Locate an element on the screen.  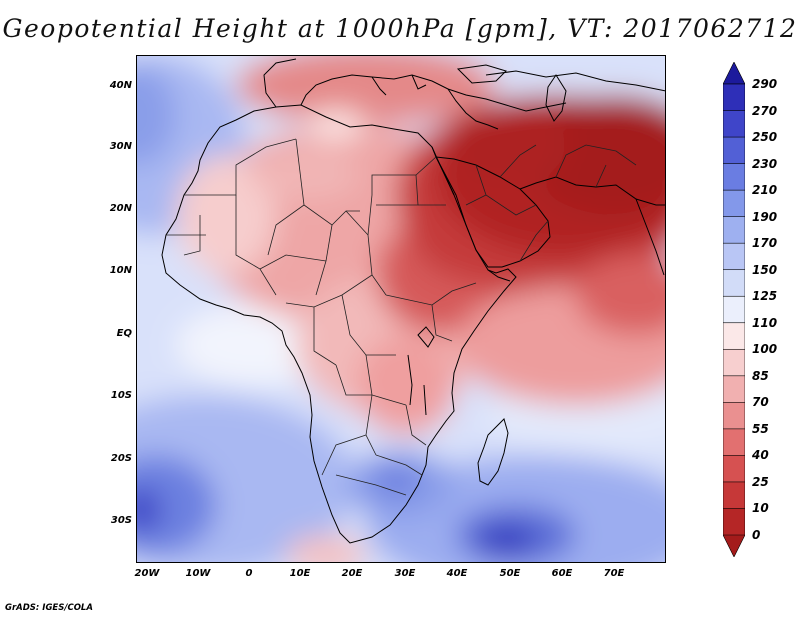
colorbar-label: 70 is located at coordinates (760, 402).